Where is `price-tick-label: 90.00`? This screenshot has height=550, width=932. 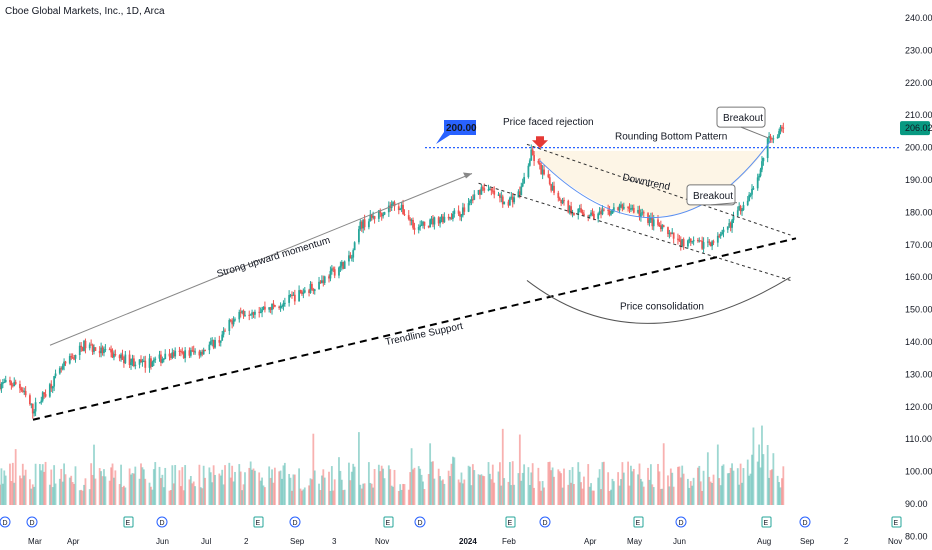
price-tick-label: 90.00 is located at coordinates (916, 504).